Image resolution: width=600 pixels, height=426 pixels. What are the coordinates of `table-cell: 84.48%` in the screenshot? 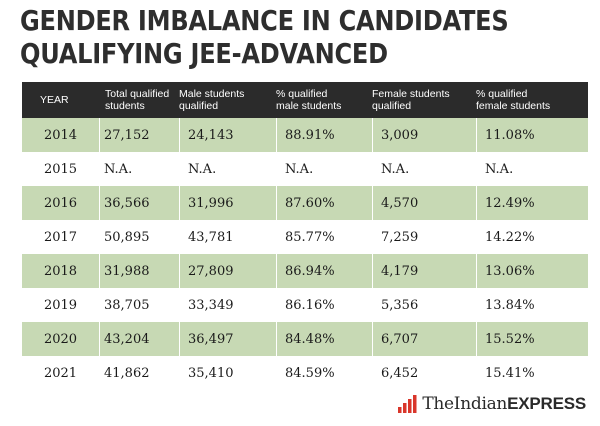 It's located at (324, 339).